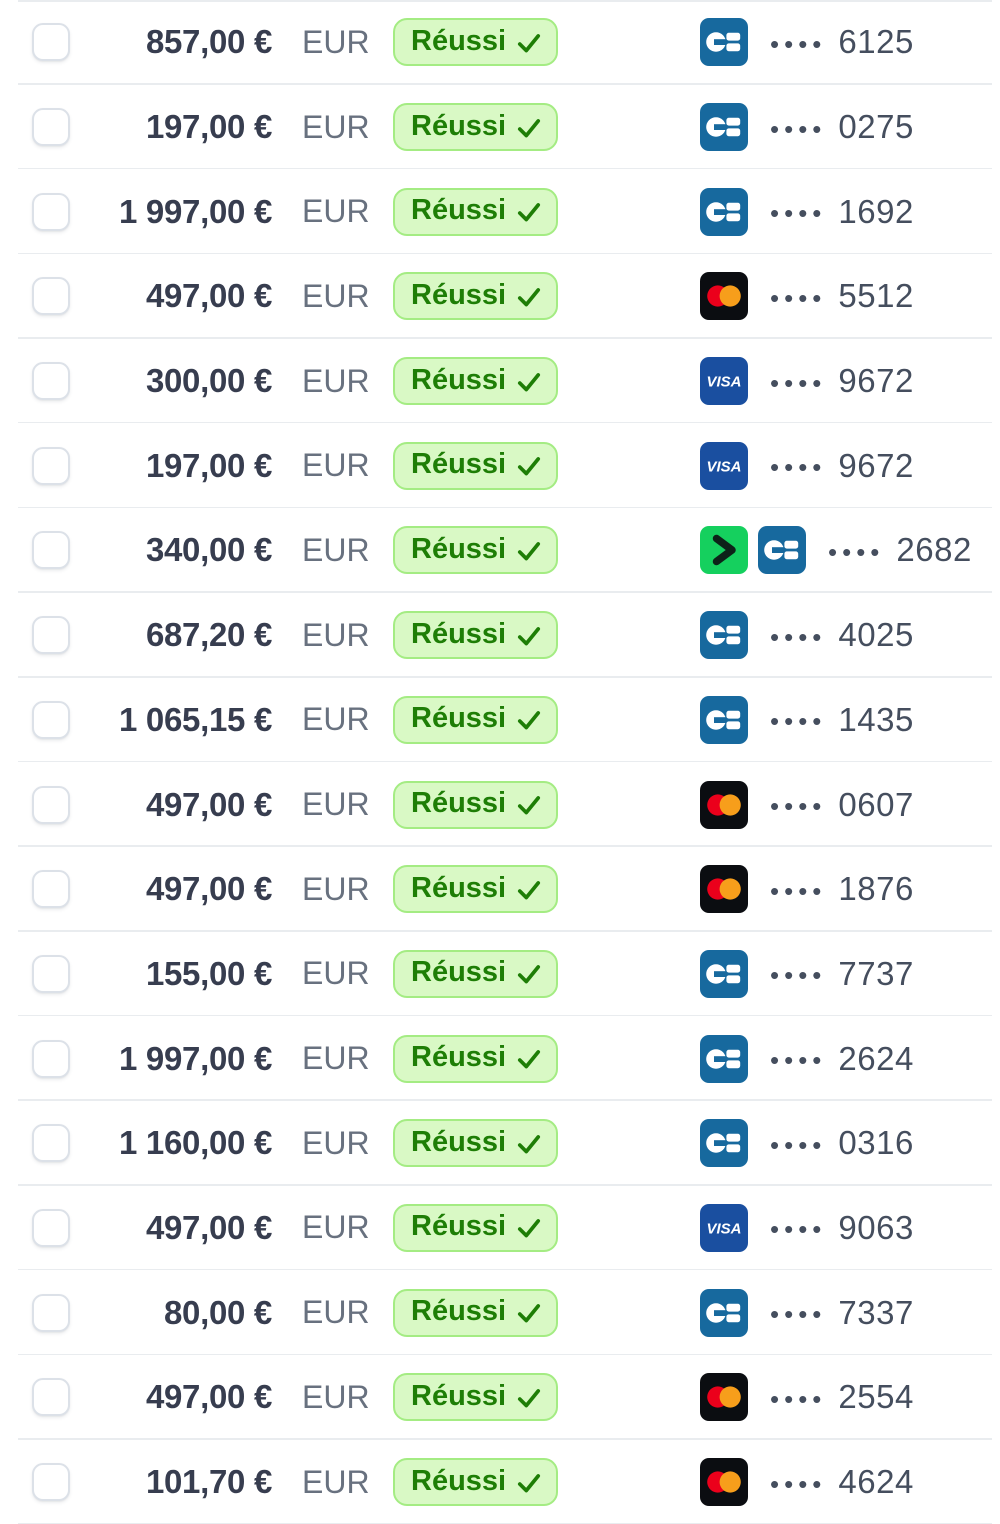  What do you see at coordinates (500, 42) in the screenshot?
I see `table-row: 857,00 € EUR Réussi •••• 6125` at bounding box center [500, 42].